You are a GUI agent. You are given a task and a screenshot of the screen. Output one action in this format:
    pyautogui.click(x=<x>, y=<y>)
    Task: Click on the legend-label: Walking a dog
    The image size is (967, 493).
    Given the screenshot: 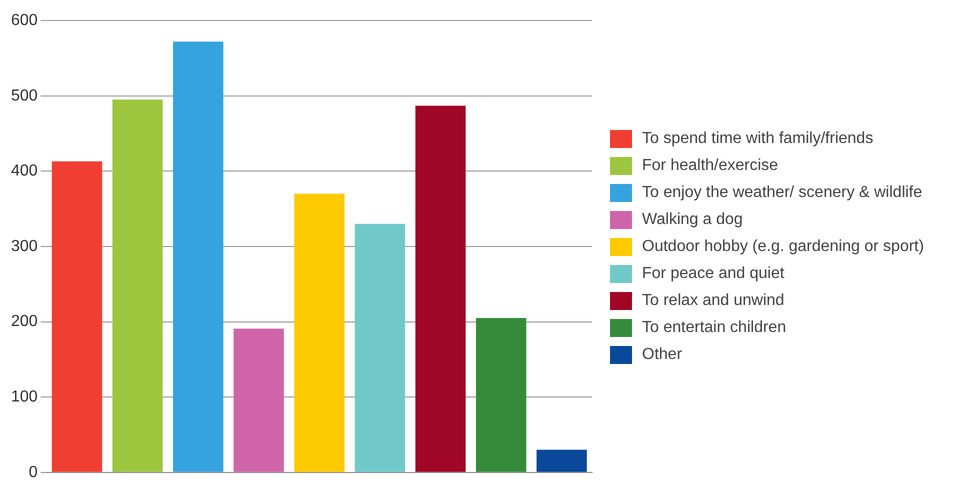 What is the action you would take?
    pyautogui.click(x=692, y=219)
    